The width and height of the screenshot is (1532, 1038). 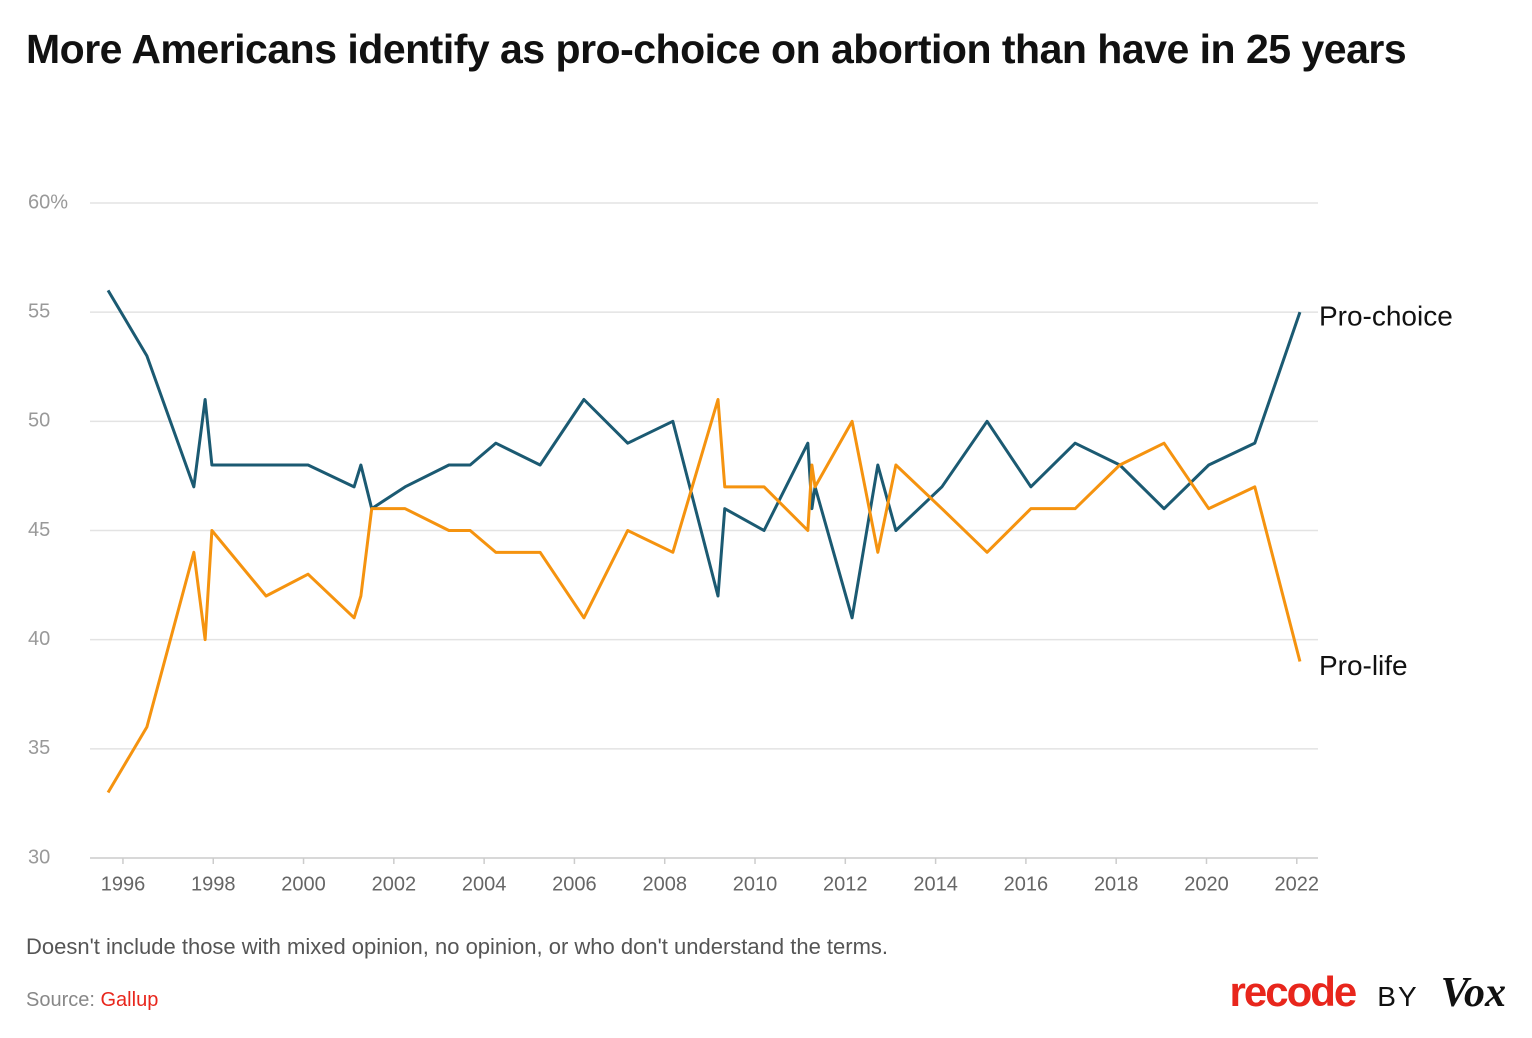 I want to click on x-tick-label: 2020, so click(x=1206, y=884).